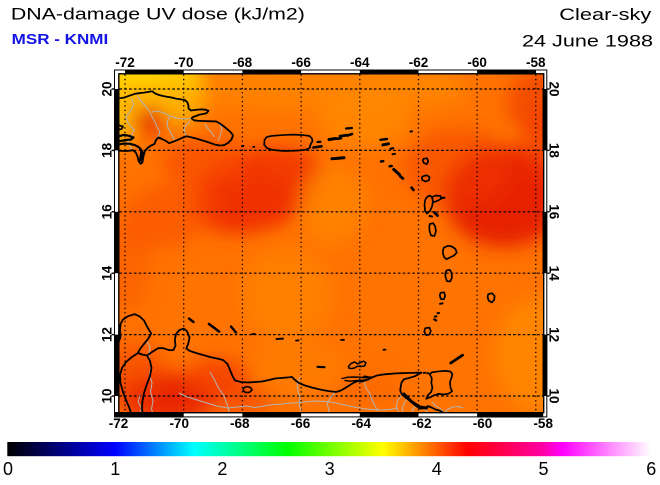 This screenshot has width=660, height=485. I want to click on svg-text: MSR - KNMI, so click(60, 39).